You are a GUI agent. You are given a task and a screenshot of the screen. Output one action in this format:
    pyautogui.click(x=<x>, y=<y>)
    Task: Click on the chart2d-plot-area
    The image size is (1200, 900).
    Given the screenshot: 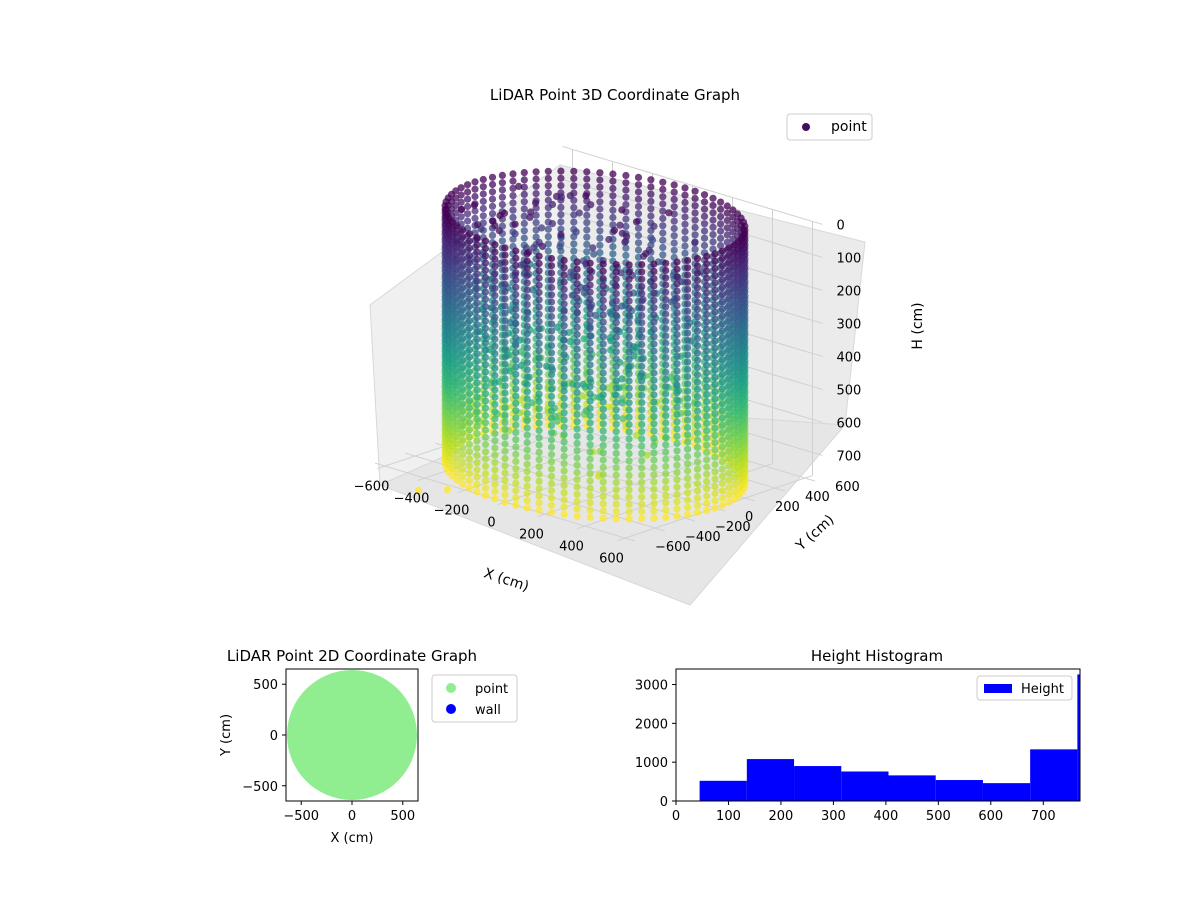 What is the action you would take?
    pyautogui.click(x=352, y=735)
    